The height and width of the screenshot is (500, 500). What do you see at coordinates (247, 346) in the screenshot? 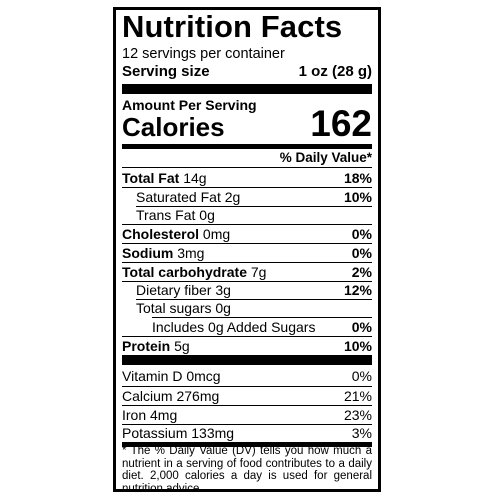
I see `nutrient-row-protein: Protein 5g 10%` at bounding box center [247, 346].